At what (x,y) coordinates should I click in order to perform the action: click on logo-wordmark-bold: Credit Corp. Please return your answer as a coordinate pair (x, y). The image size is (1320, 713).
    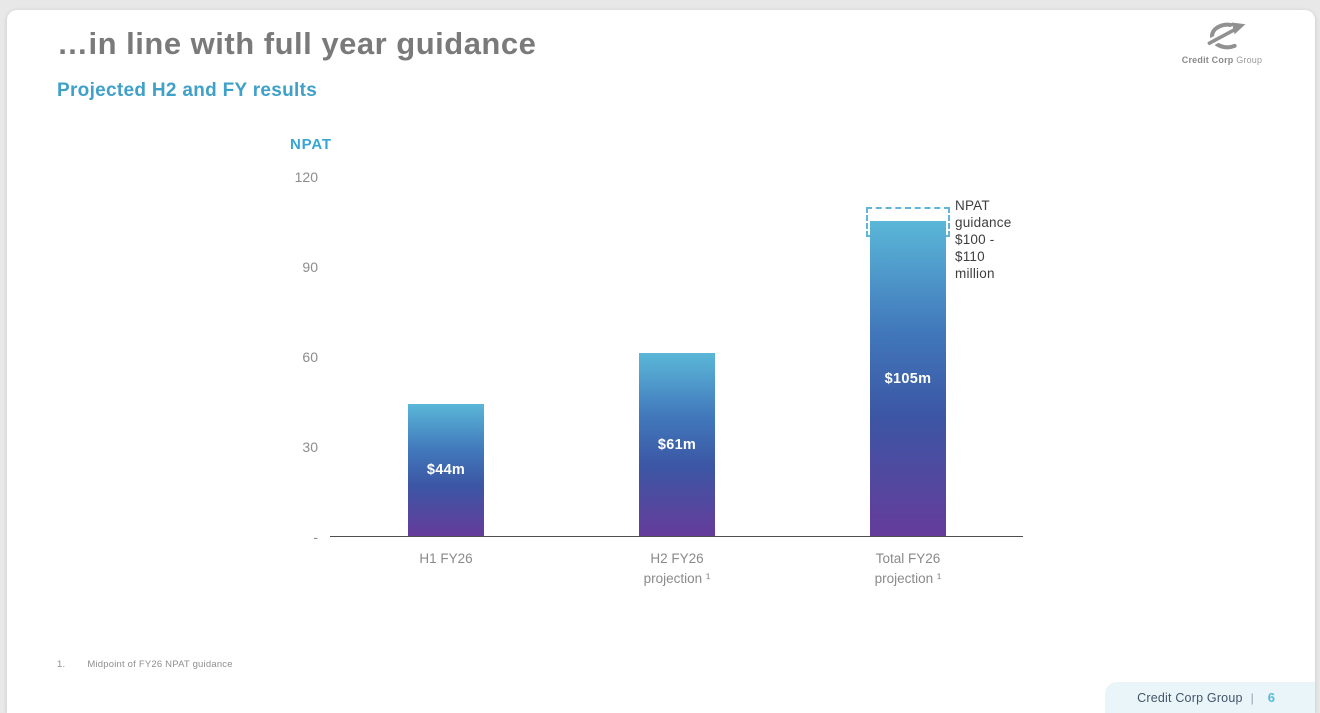
    Looking at the image, I should click on (1207, 60).